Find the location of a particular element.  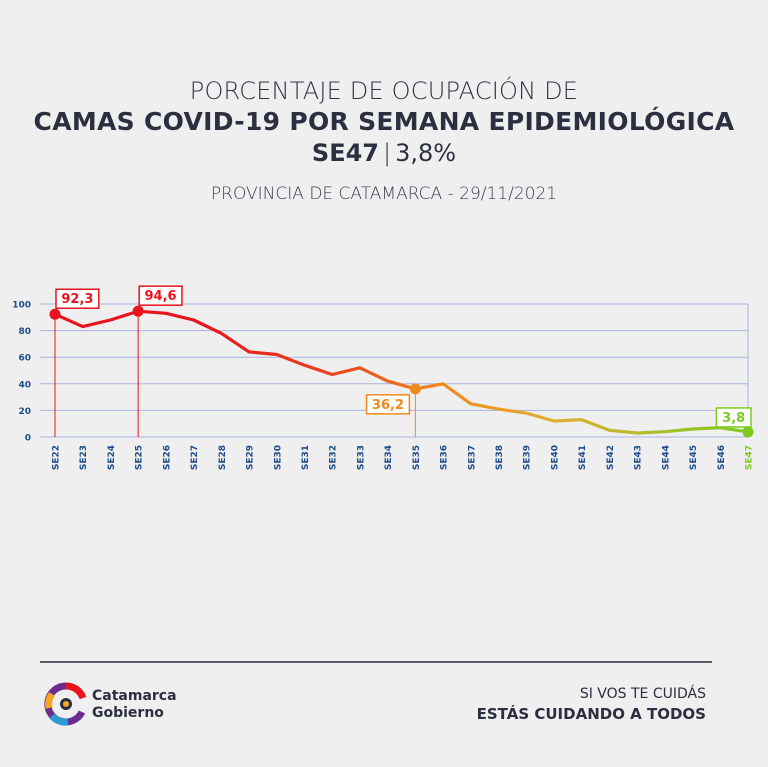

x-tick-label: SE37 is located at coordinates (472, 457).